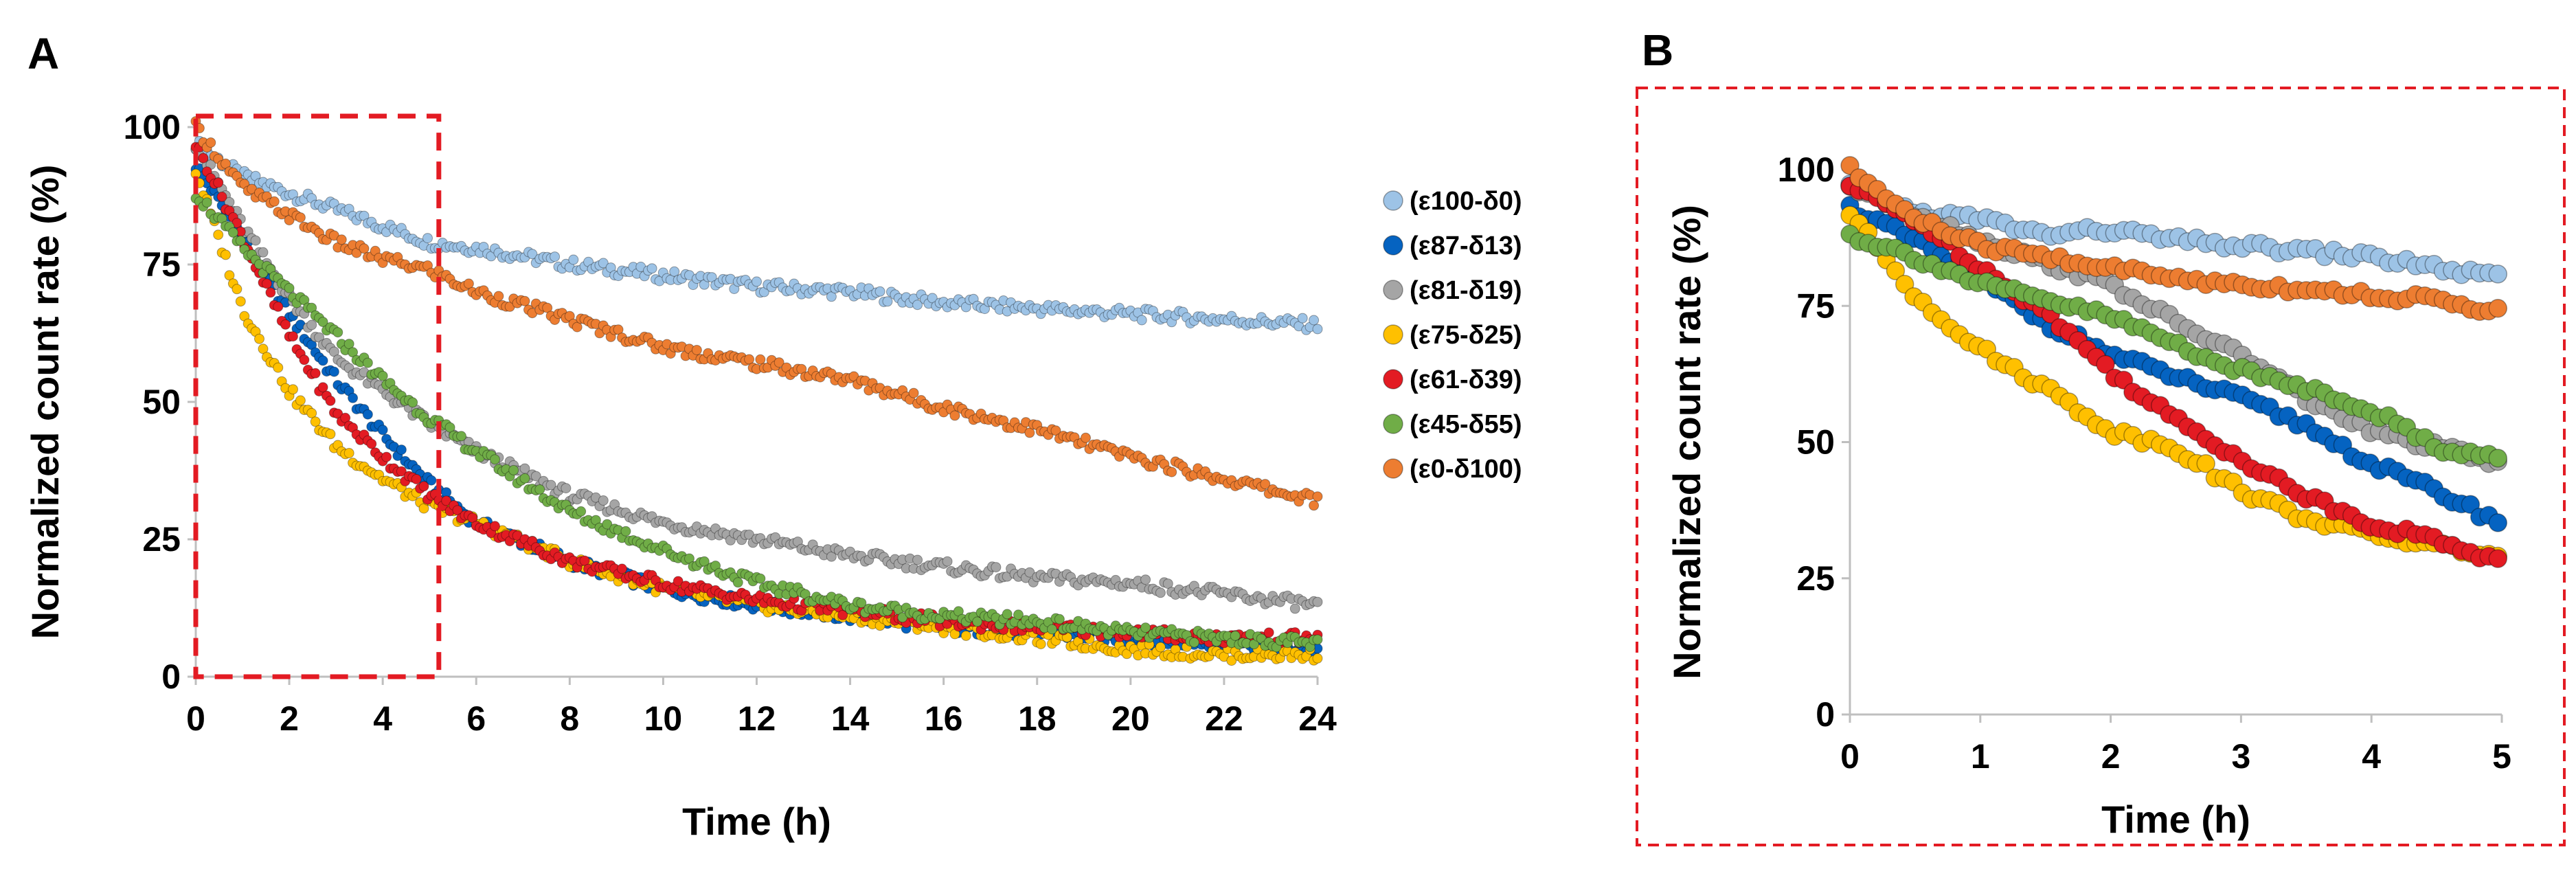  I want to click on legend-label: (ε61-δ39), so click(1466, 379).